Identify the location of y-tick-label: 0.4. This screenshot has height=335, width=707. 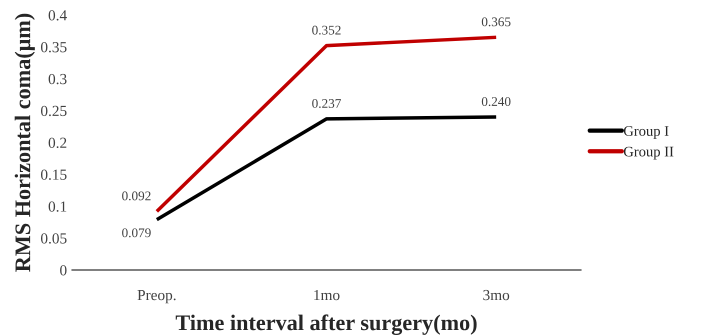
(57, 15).